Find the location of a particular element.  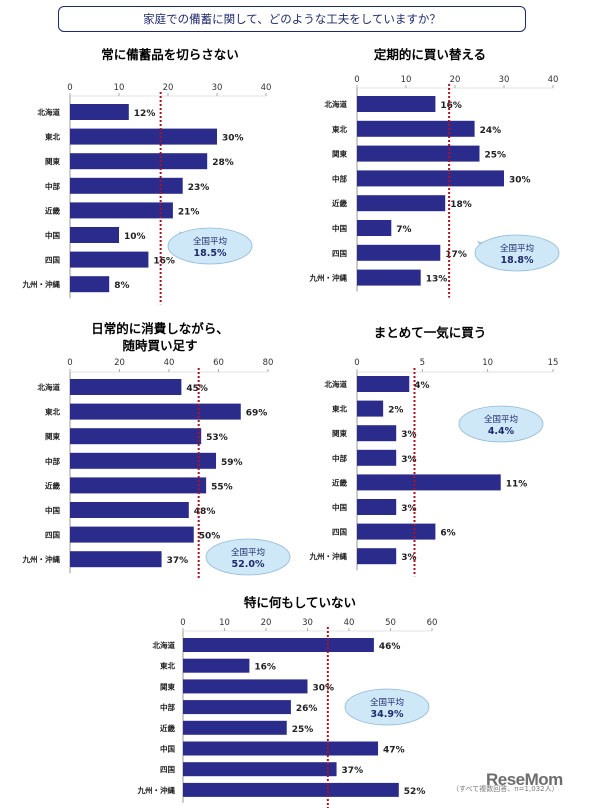

x-tick-label: 5 is located at coordinates (422, 363).